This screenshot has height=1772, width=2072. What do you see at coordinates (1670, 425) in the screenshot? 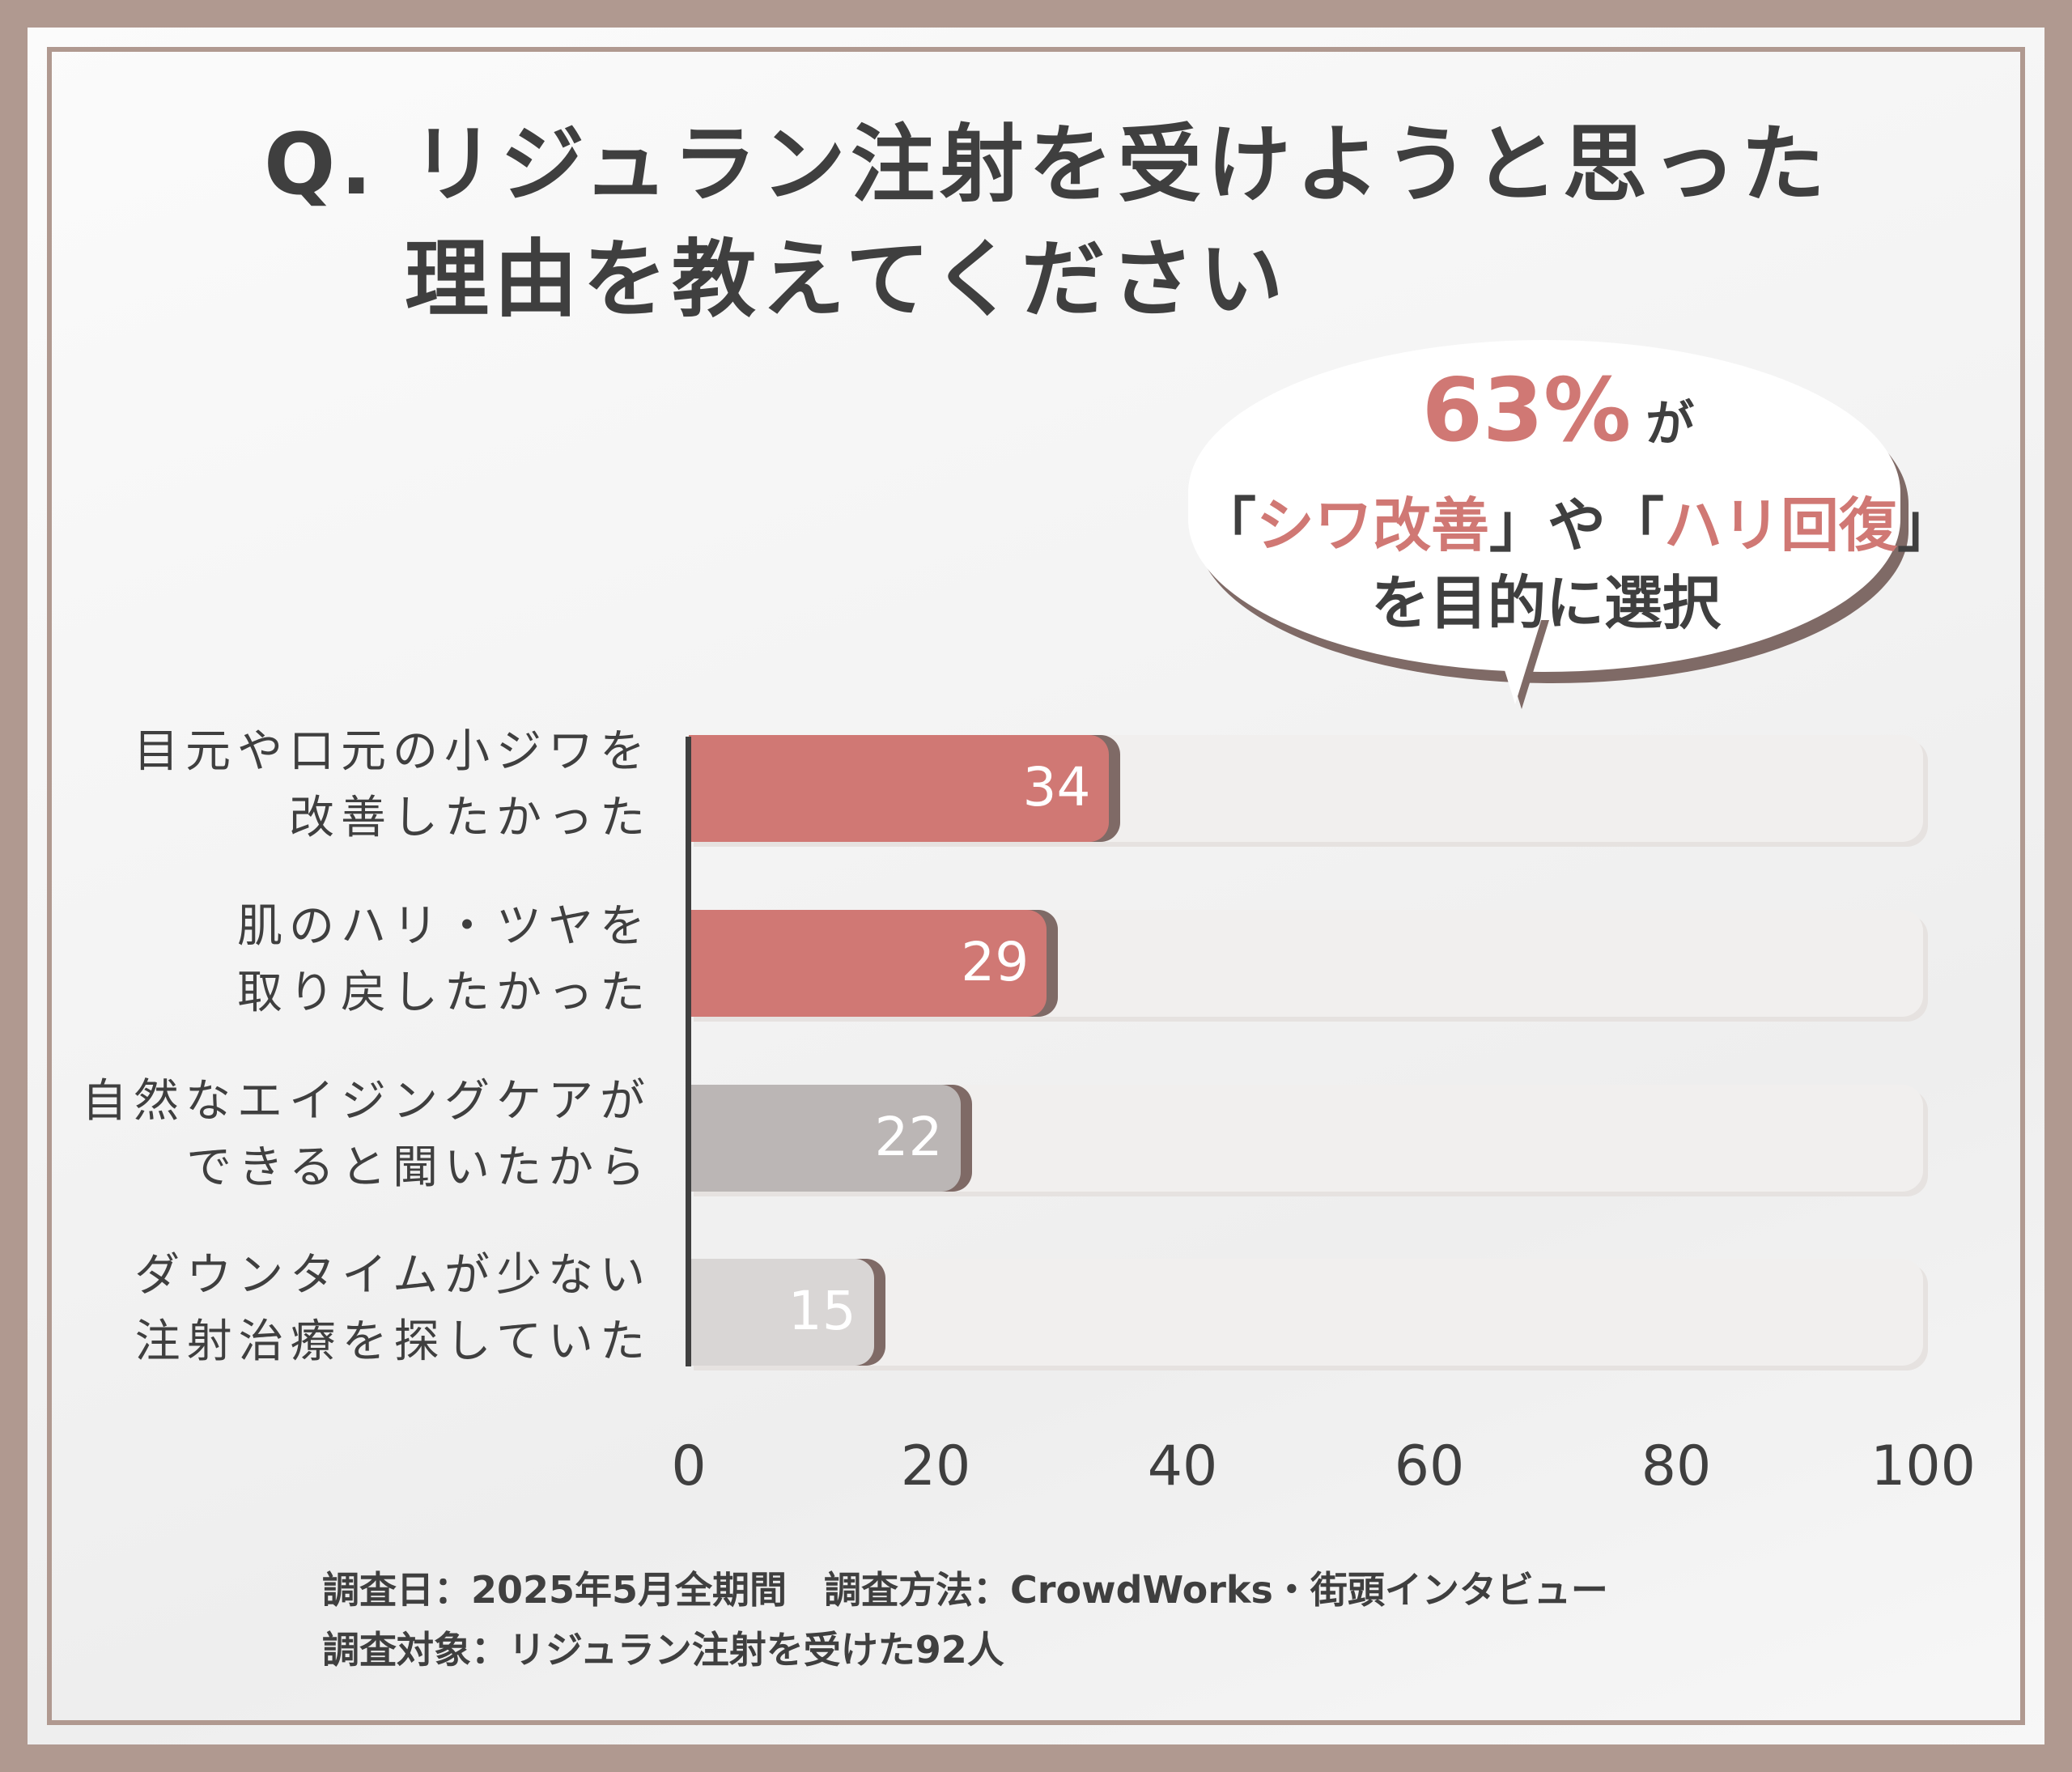
I see `callout-ga: が` at bounding box center [1670, 425].